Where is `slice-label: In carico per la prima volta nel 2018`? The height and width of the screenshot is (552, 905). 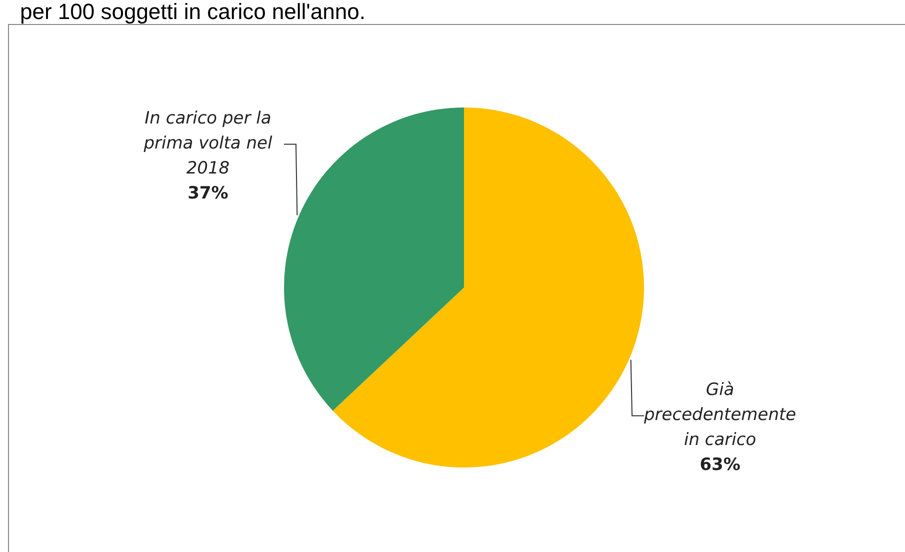
slice-label: In carico per la prima volta nel 2018 is located at coordinates (207, 143).